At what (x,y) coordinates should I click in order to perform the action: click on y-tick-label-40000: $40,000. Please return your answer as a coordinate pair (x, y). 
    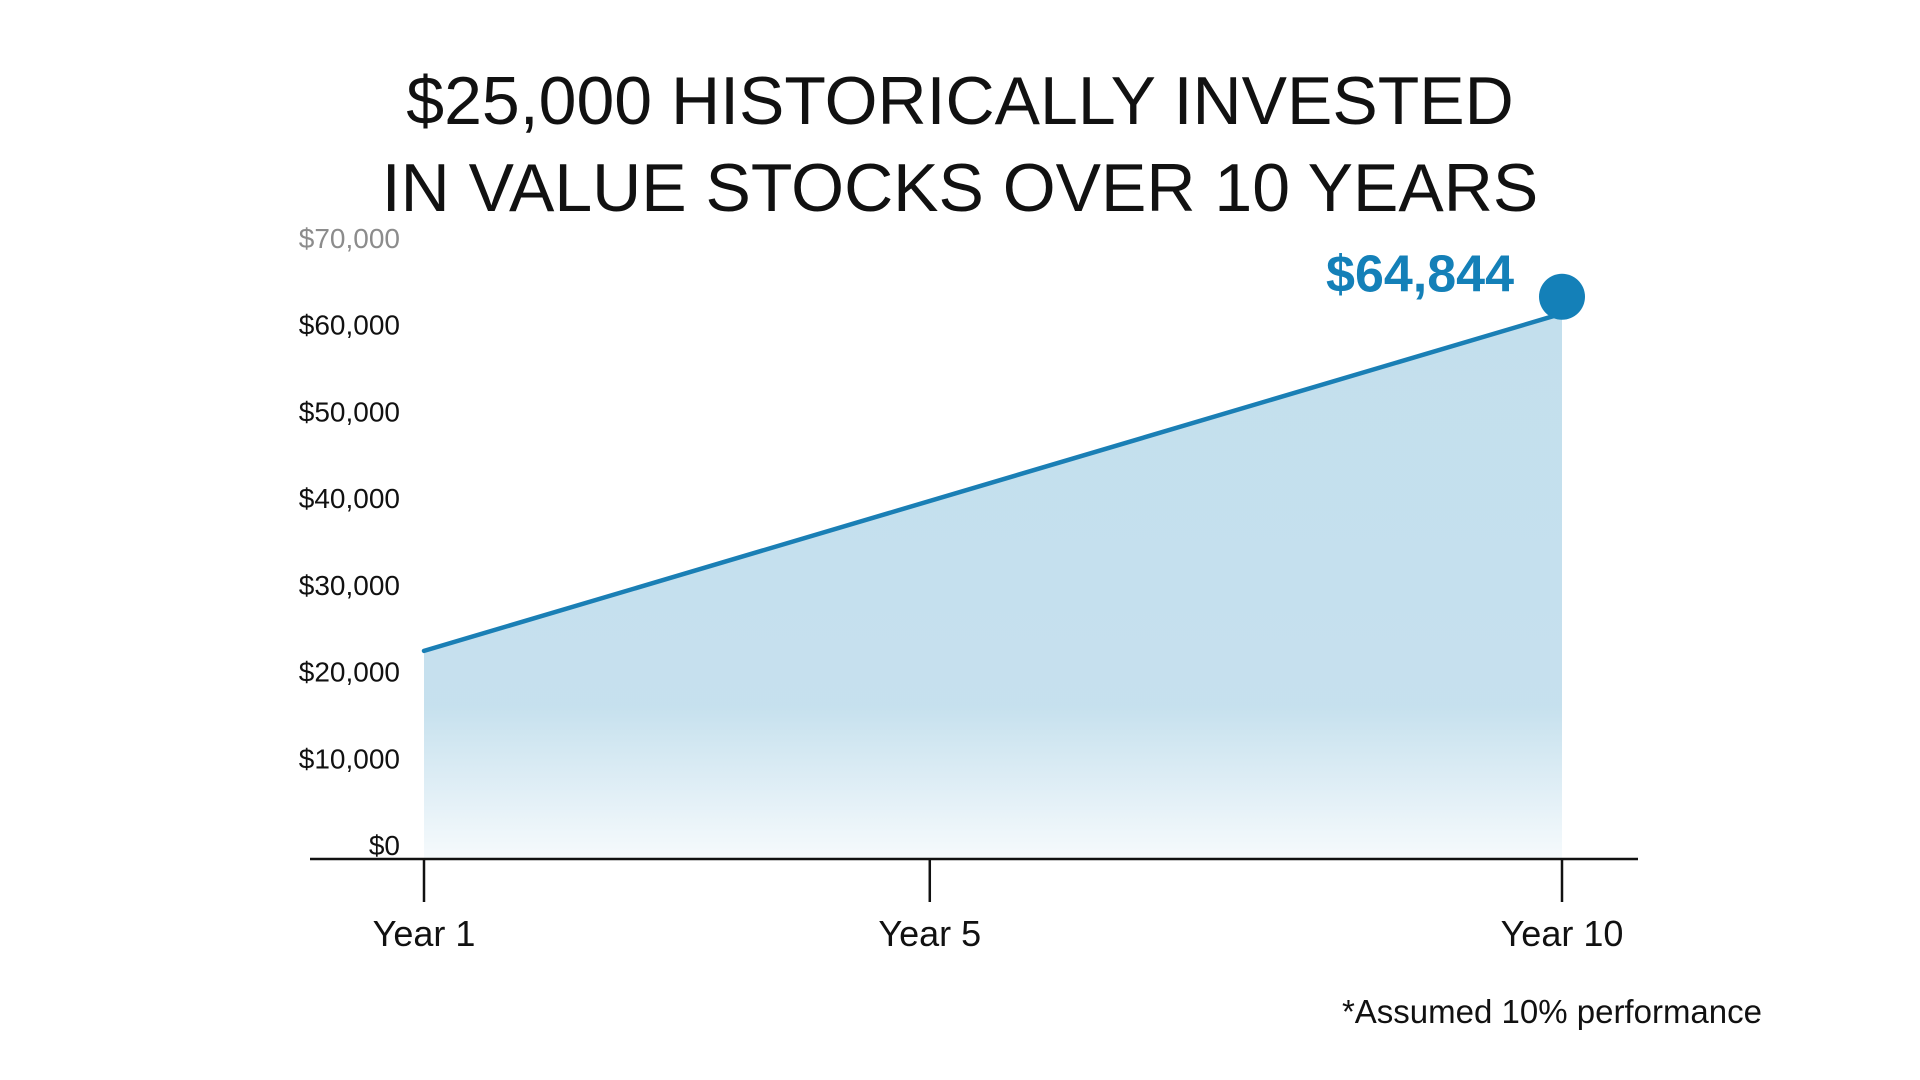
    Looking at the image, I should click on (349, 498).